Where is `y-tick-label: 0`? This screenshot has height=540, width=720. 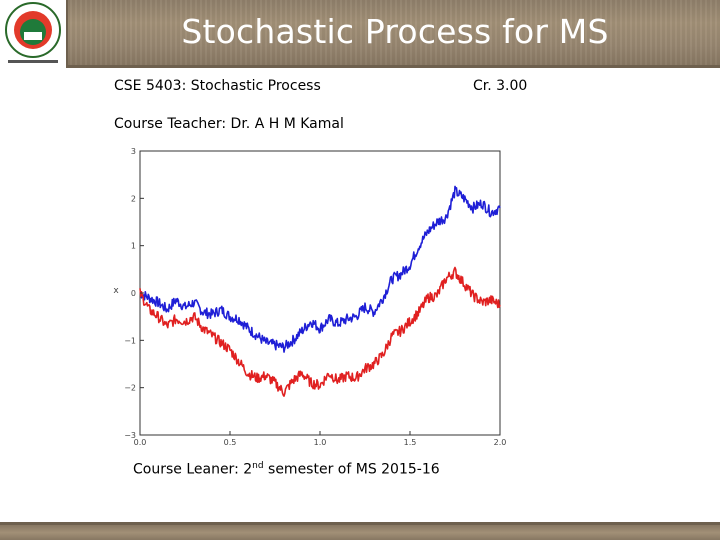
y-tick-label: 0 is located at coordinates (133, 293).